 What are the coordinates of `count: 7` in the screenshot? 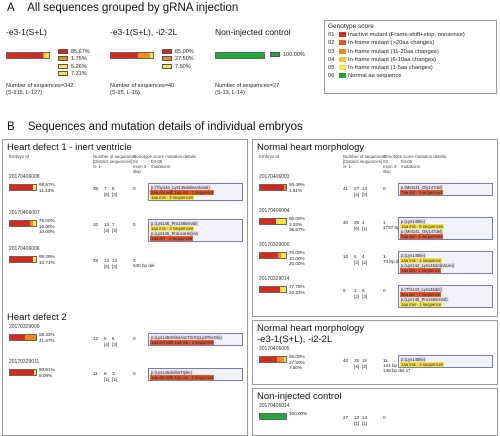 It's located at (113, 224).